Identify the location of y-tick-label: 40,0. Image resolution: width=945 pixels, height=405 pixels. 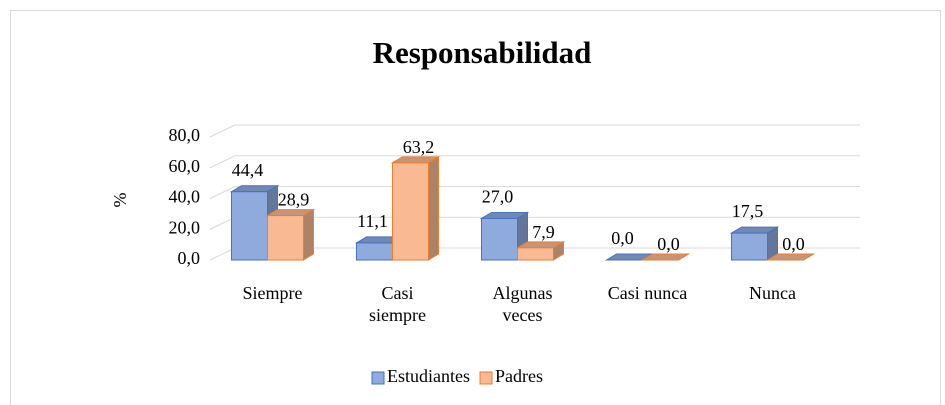
(185, 197).